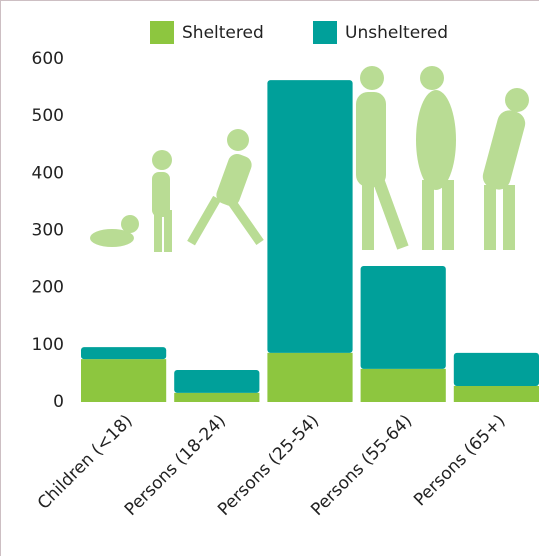  Describe the element at coordinates (85, 462) in the screenshot. I see `x-tick-label: Children (<18)` at that location.